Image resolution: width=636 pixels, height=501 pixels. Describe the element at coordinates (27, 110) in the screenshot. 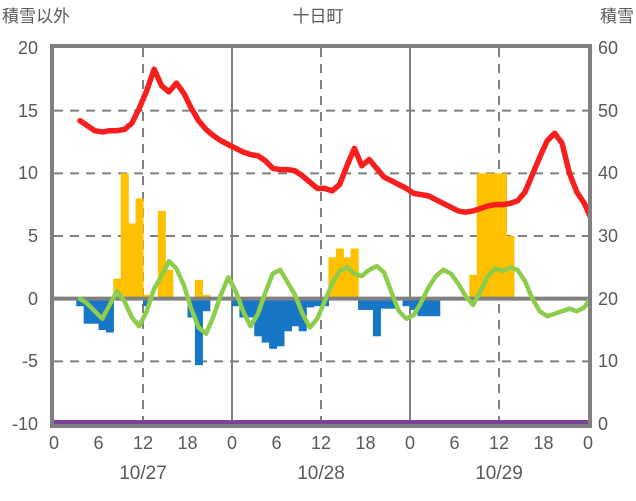

I see `y-axis-left-tick: 15` at that location.